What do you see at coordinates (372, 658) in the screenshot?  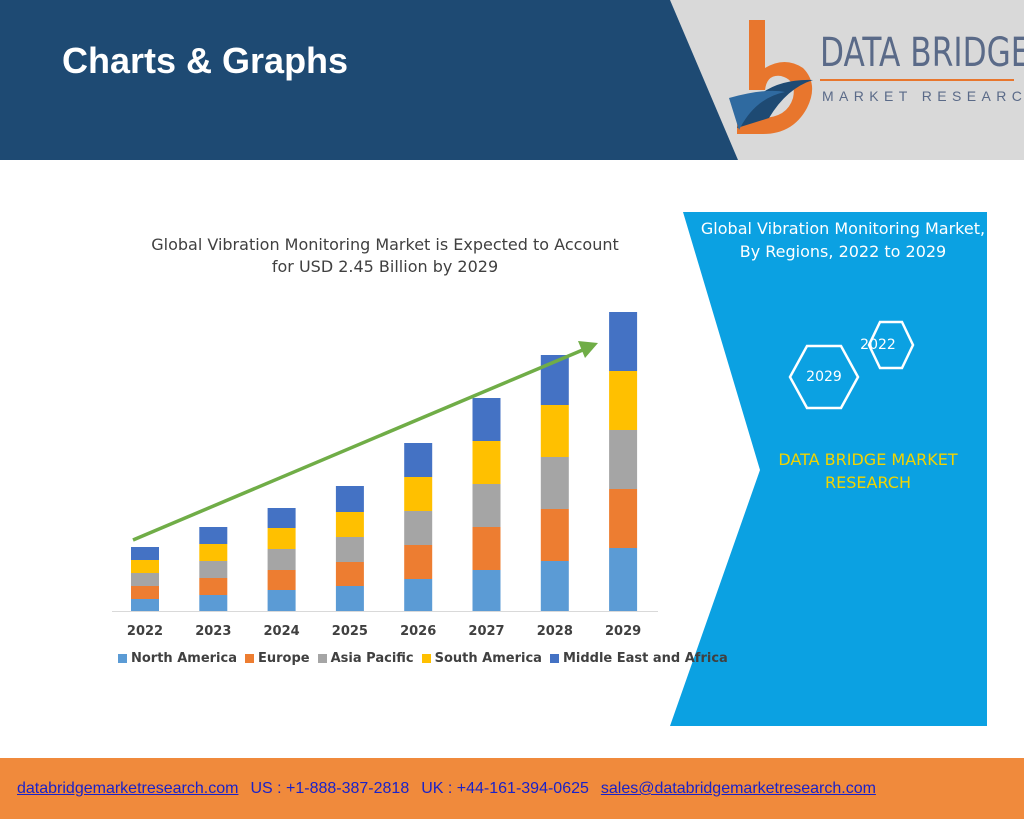 I see `legend-label: Asia Pacific` at bounding box center [372, 658].